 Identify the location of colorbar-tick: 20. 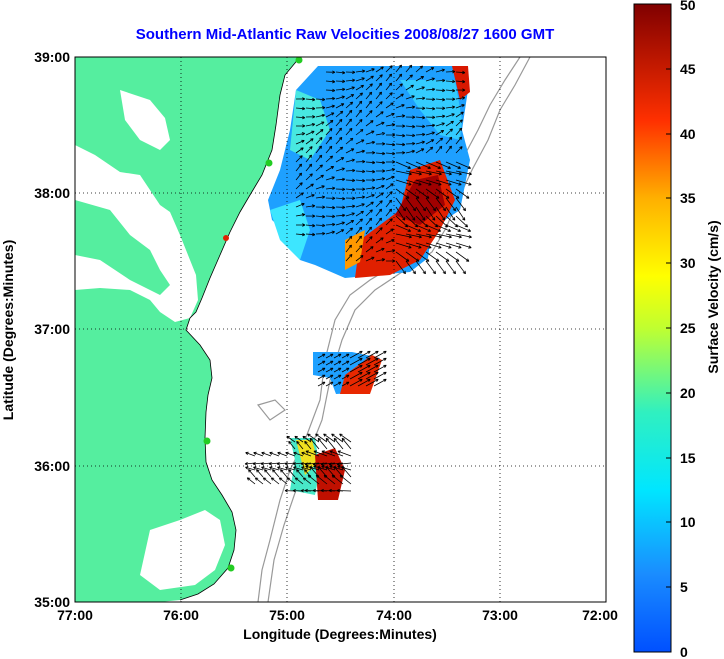
(688, 393).